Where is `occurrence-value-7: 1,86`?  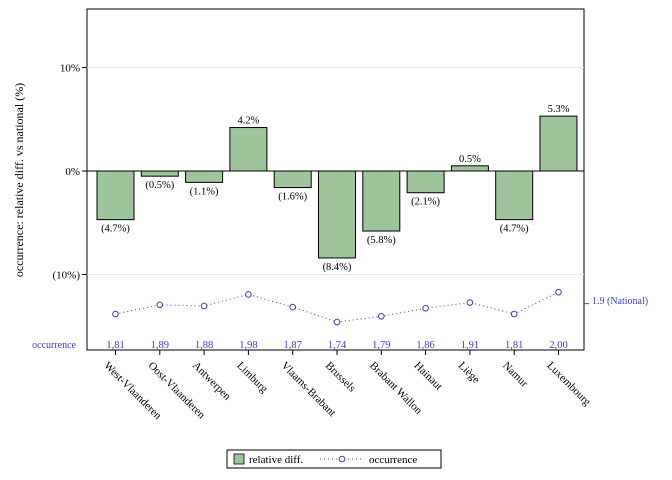
occurrence-value-7: 1,86 is located at coordinates (425, 345).